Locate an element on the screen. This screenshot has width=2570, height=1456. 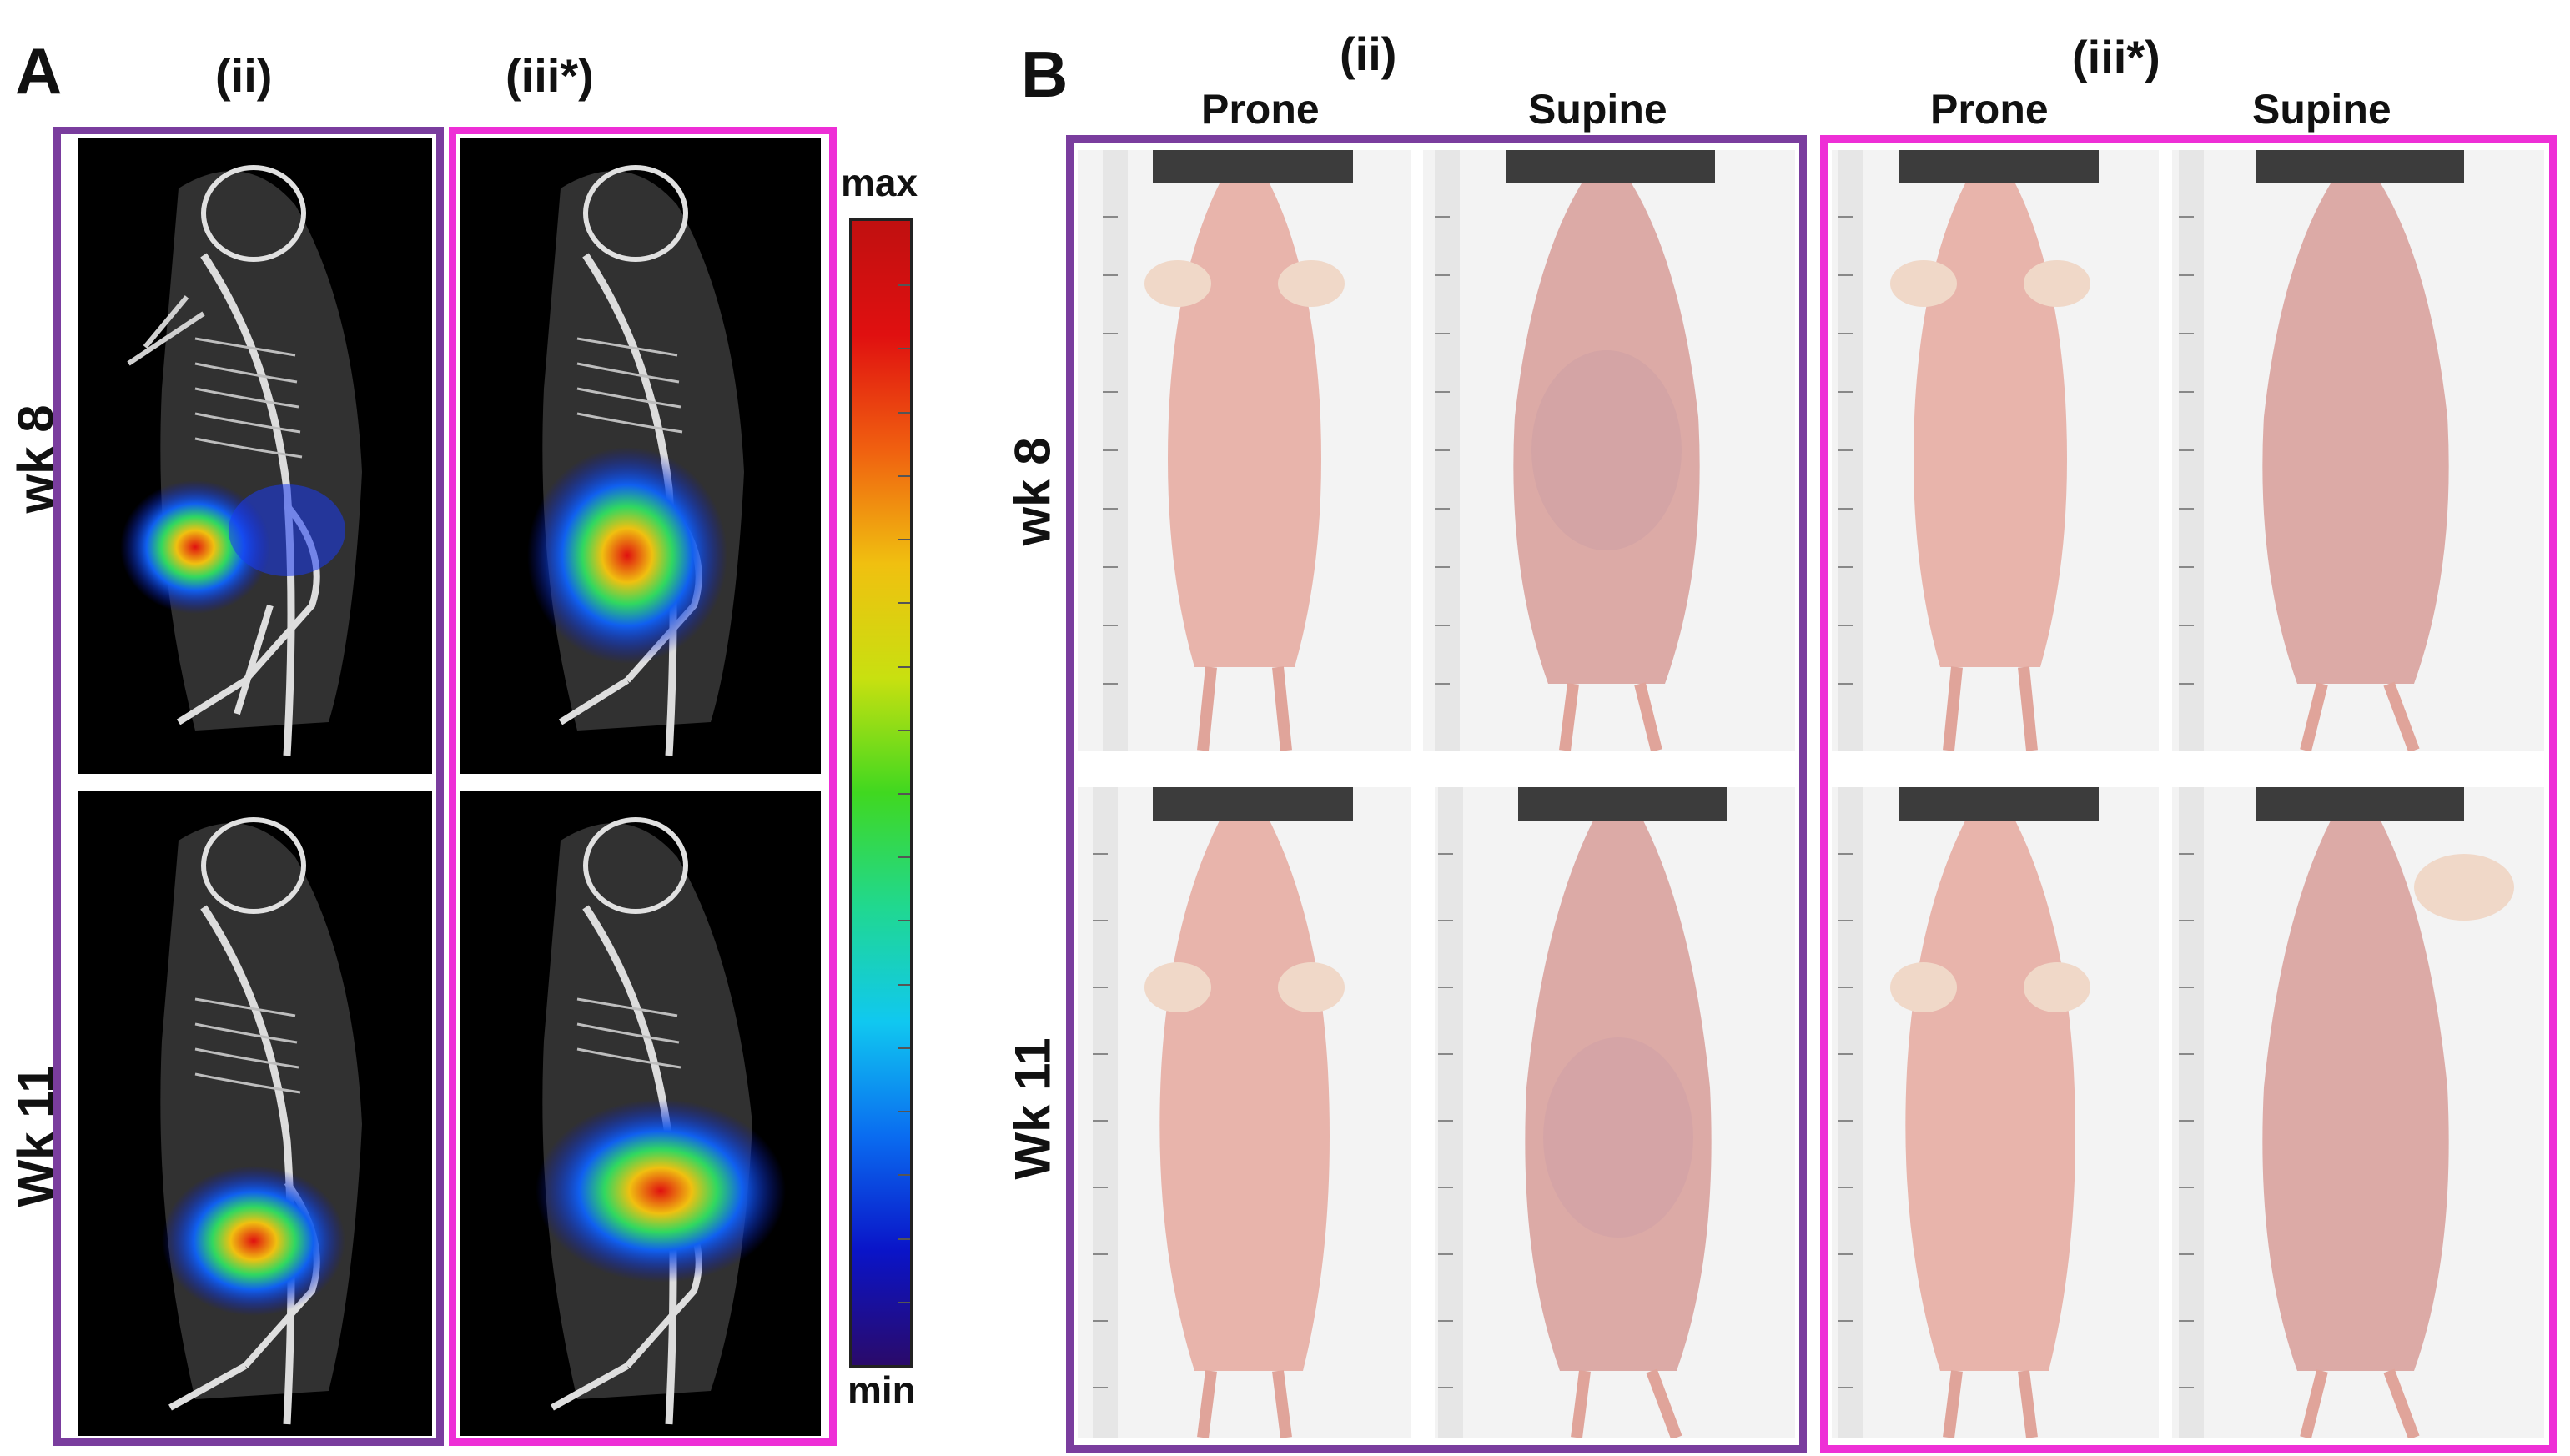
mouse-photo-ii-supine-wk11 is located at coordinates (1615, 1112).